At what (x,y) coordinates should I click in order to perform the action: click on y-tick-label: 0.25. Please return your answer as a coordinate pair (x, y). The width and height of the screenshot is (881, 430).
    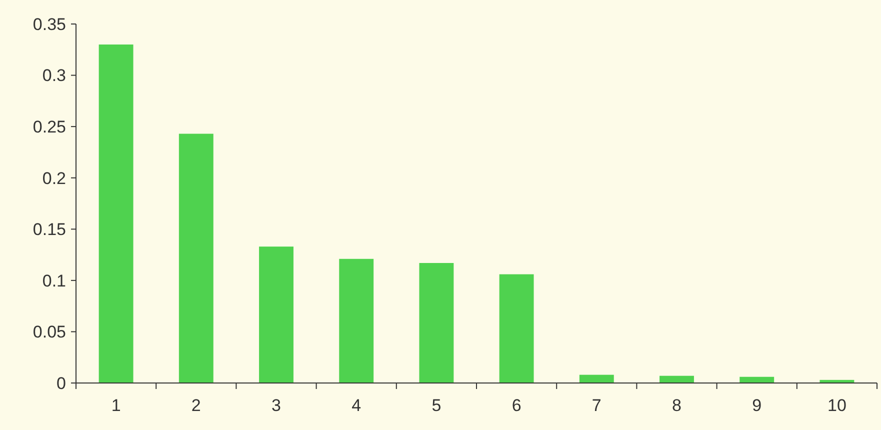
    Looking at the image, I should click on (49, 127).